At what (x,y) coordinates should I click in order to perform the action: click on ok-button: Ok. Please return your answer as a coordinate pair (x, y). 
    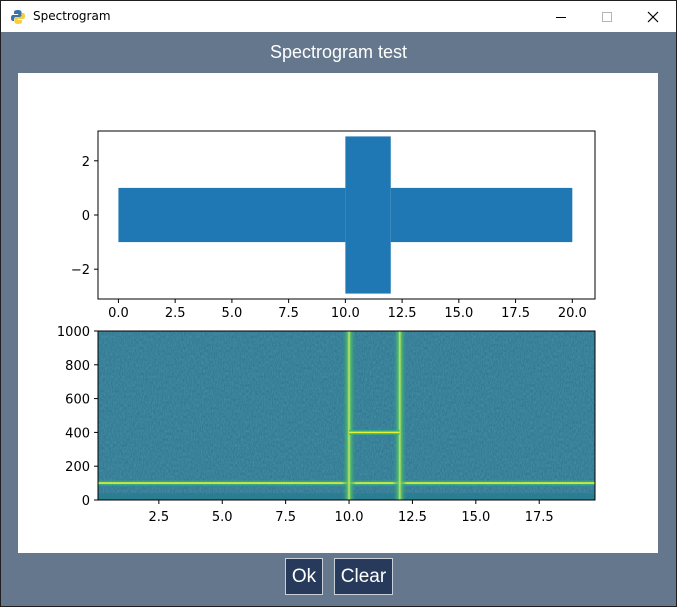
    Looking at the image, I should click on (304, 576).